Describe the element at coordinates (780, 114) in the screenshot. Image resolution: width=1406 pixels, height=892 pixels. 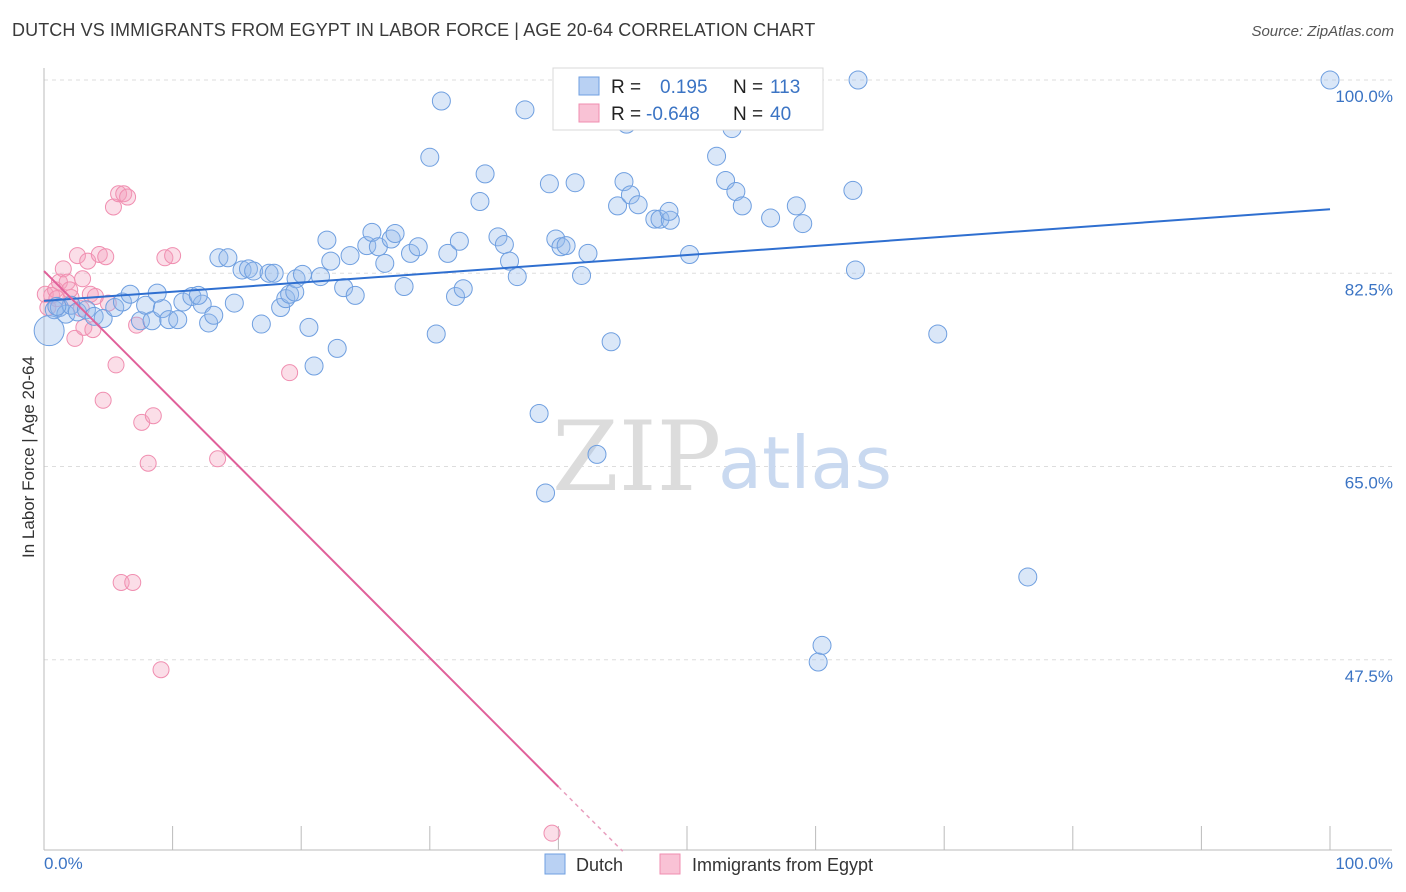
I see `legend-egypt-n-value: 40` at that location.